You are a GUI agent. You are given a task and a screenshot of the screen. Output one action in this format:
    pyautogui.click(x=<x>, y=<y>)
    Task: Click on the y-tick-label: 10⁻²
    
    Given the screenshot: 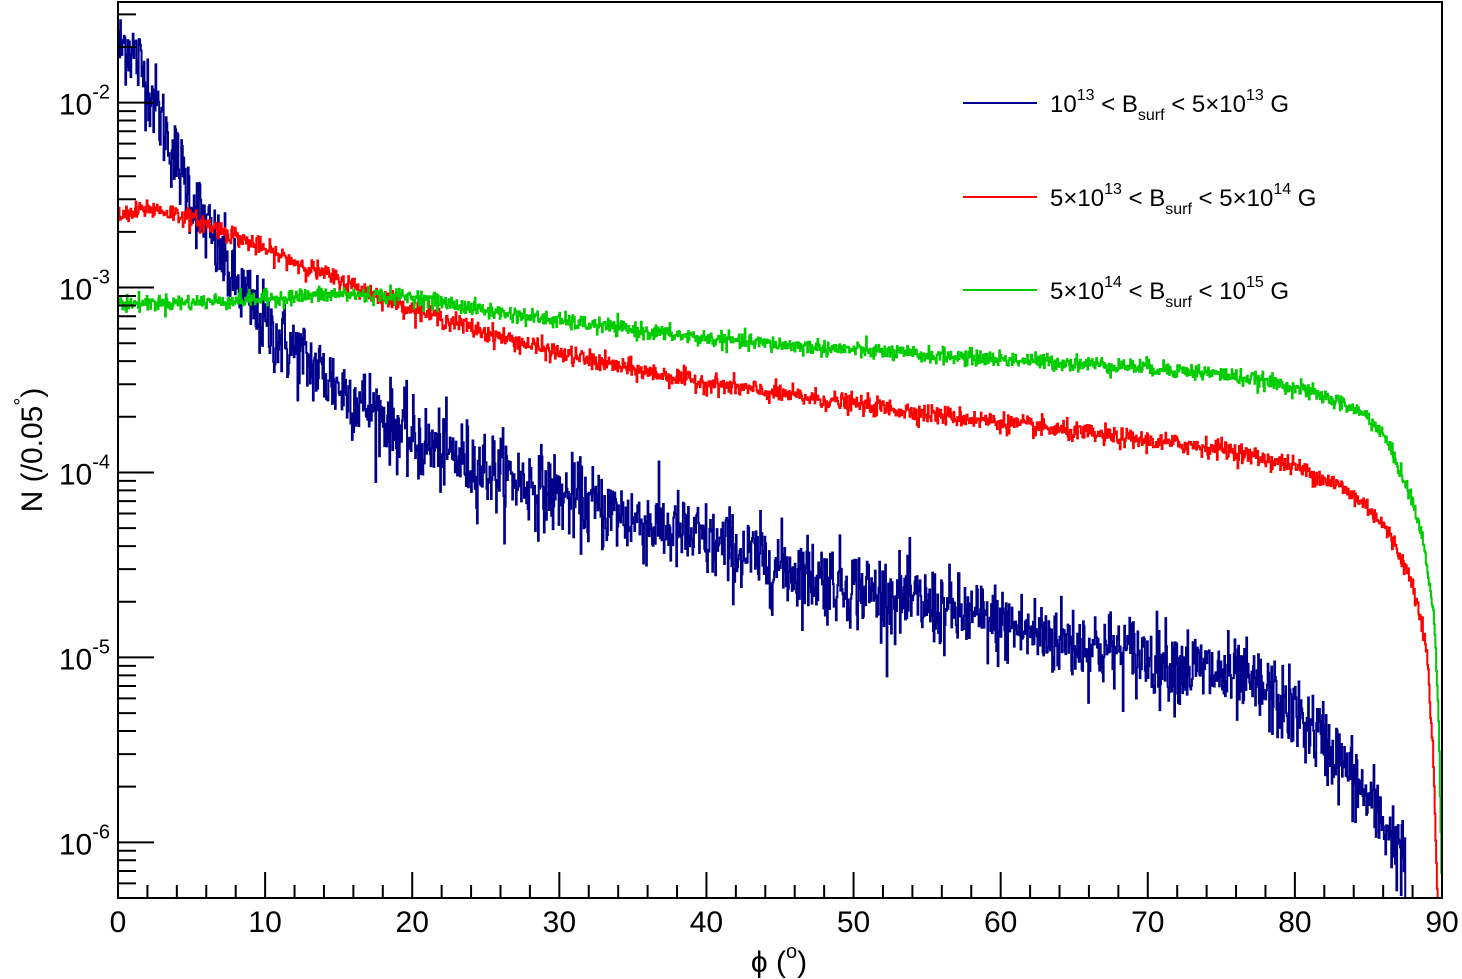 What is the action you would take?
    pyautogui.click(x=84, y=102)
    